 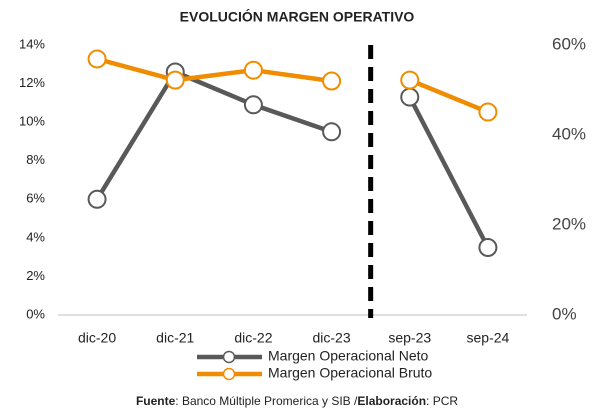 What do you see at coordinates (442, 401) in the screenshot?
I see `source-part: : PCR` at bounding box center [442, 401].